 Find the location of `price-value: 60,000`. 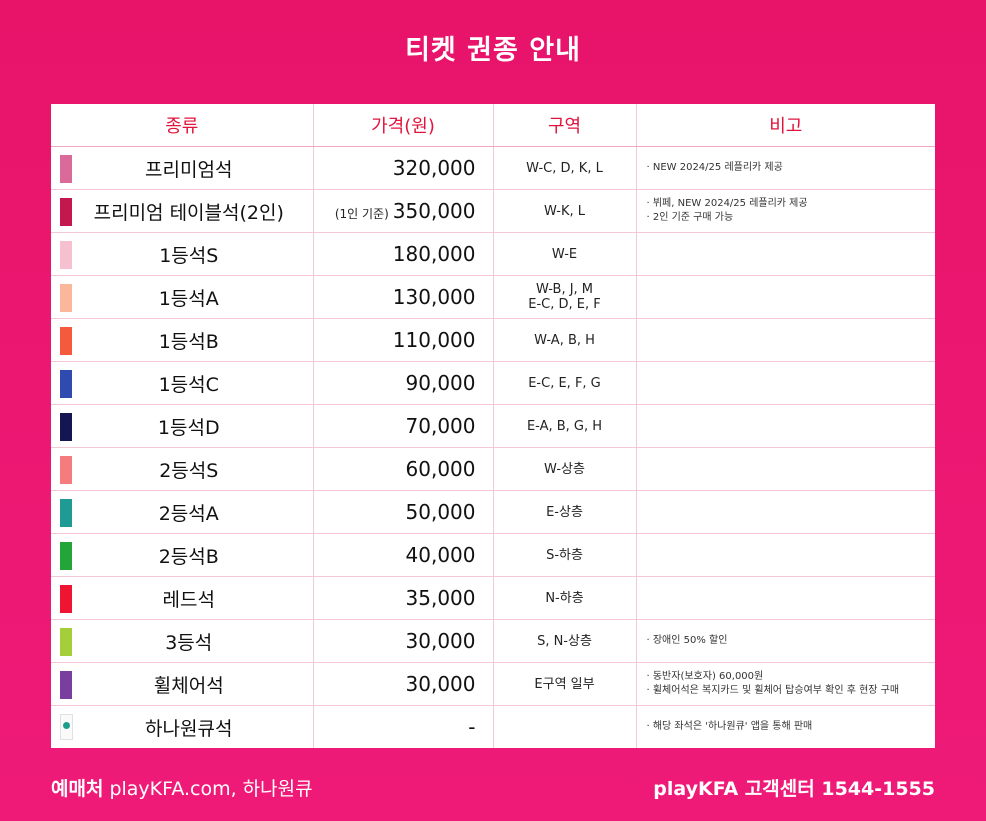

price-value: 60,000 is located at coordinates (440, 469).